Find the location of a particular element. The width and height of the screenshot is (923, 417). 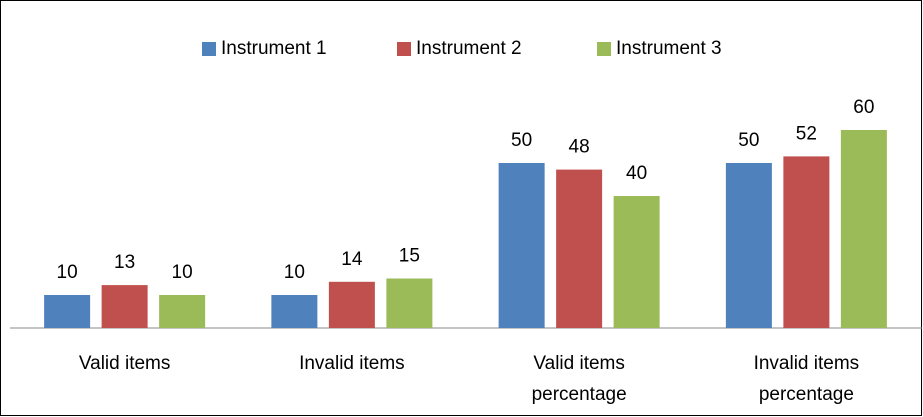

data-label: 15 is located at coordinates (409, 256).